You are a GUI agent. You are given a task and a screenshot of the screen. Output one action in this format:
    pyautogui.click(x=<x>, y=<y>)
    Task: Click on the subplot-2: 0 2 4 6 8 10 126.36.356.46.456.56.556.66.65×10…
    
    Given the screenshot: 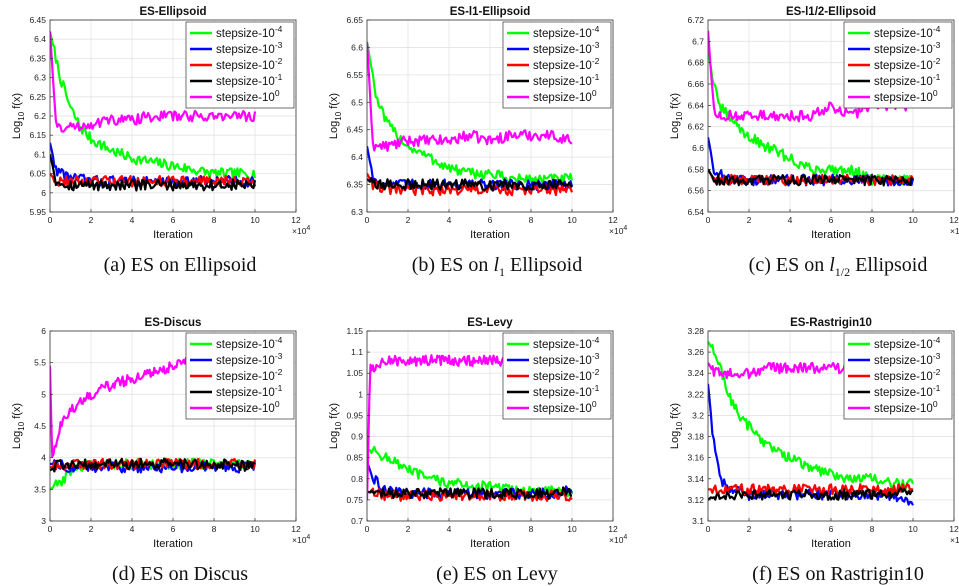 What is the action you would take?
    pyautogui.click(x=477, y=142)
    